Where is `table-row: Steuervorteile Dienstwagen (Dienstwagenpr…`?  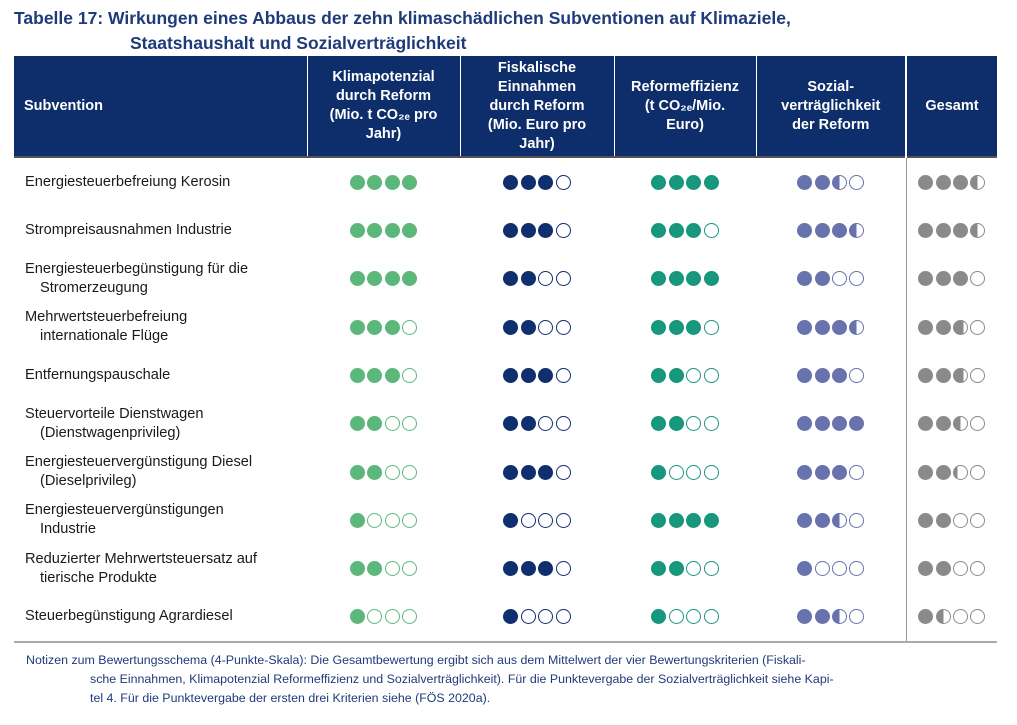 table-row: Steuervorteile Dienstwagen (Dienstwagenpr… is located at coordinates (505, 423).